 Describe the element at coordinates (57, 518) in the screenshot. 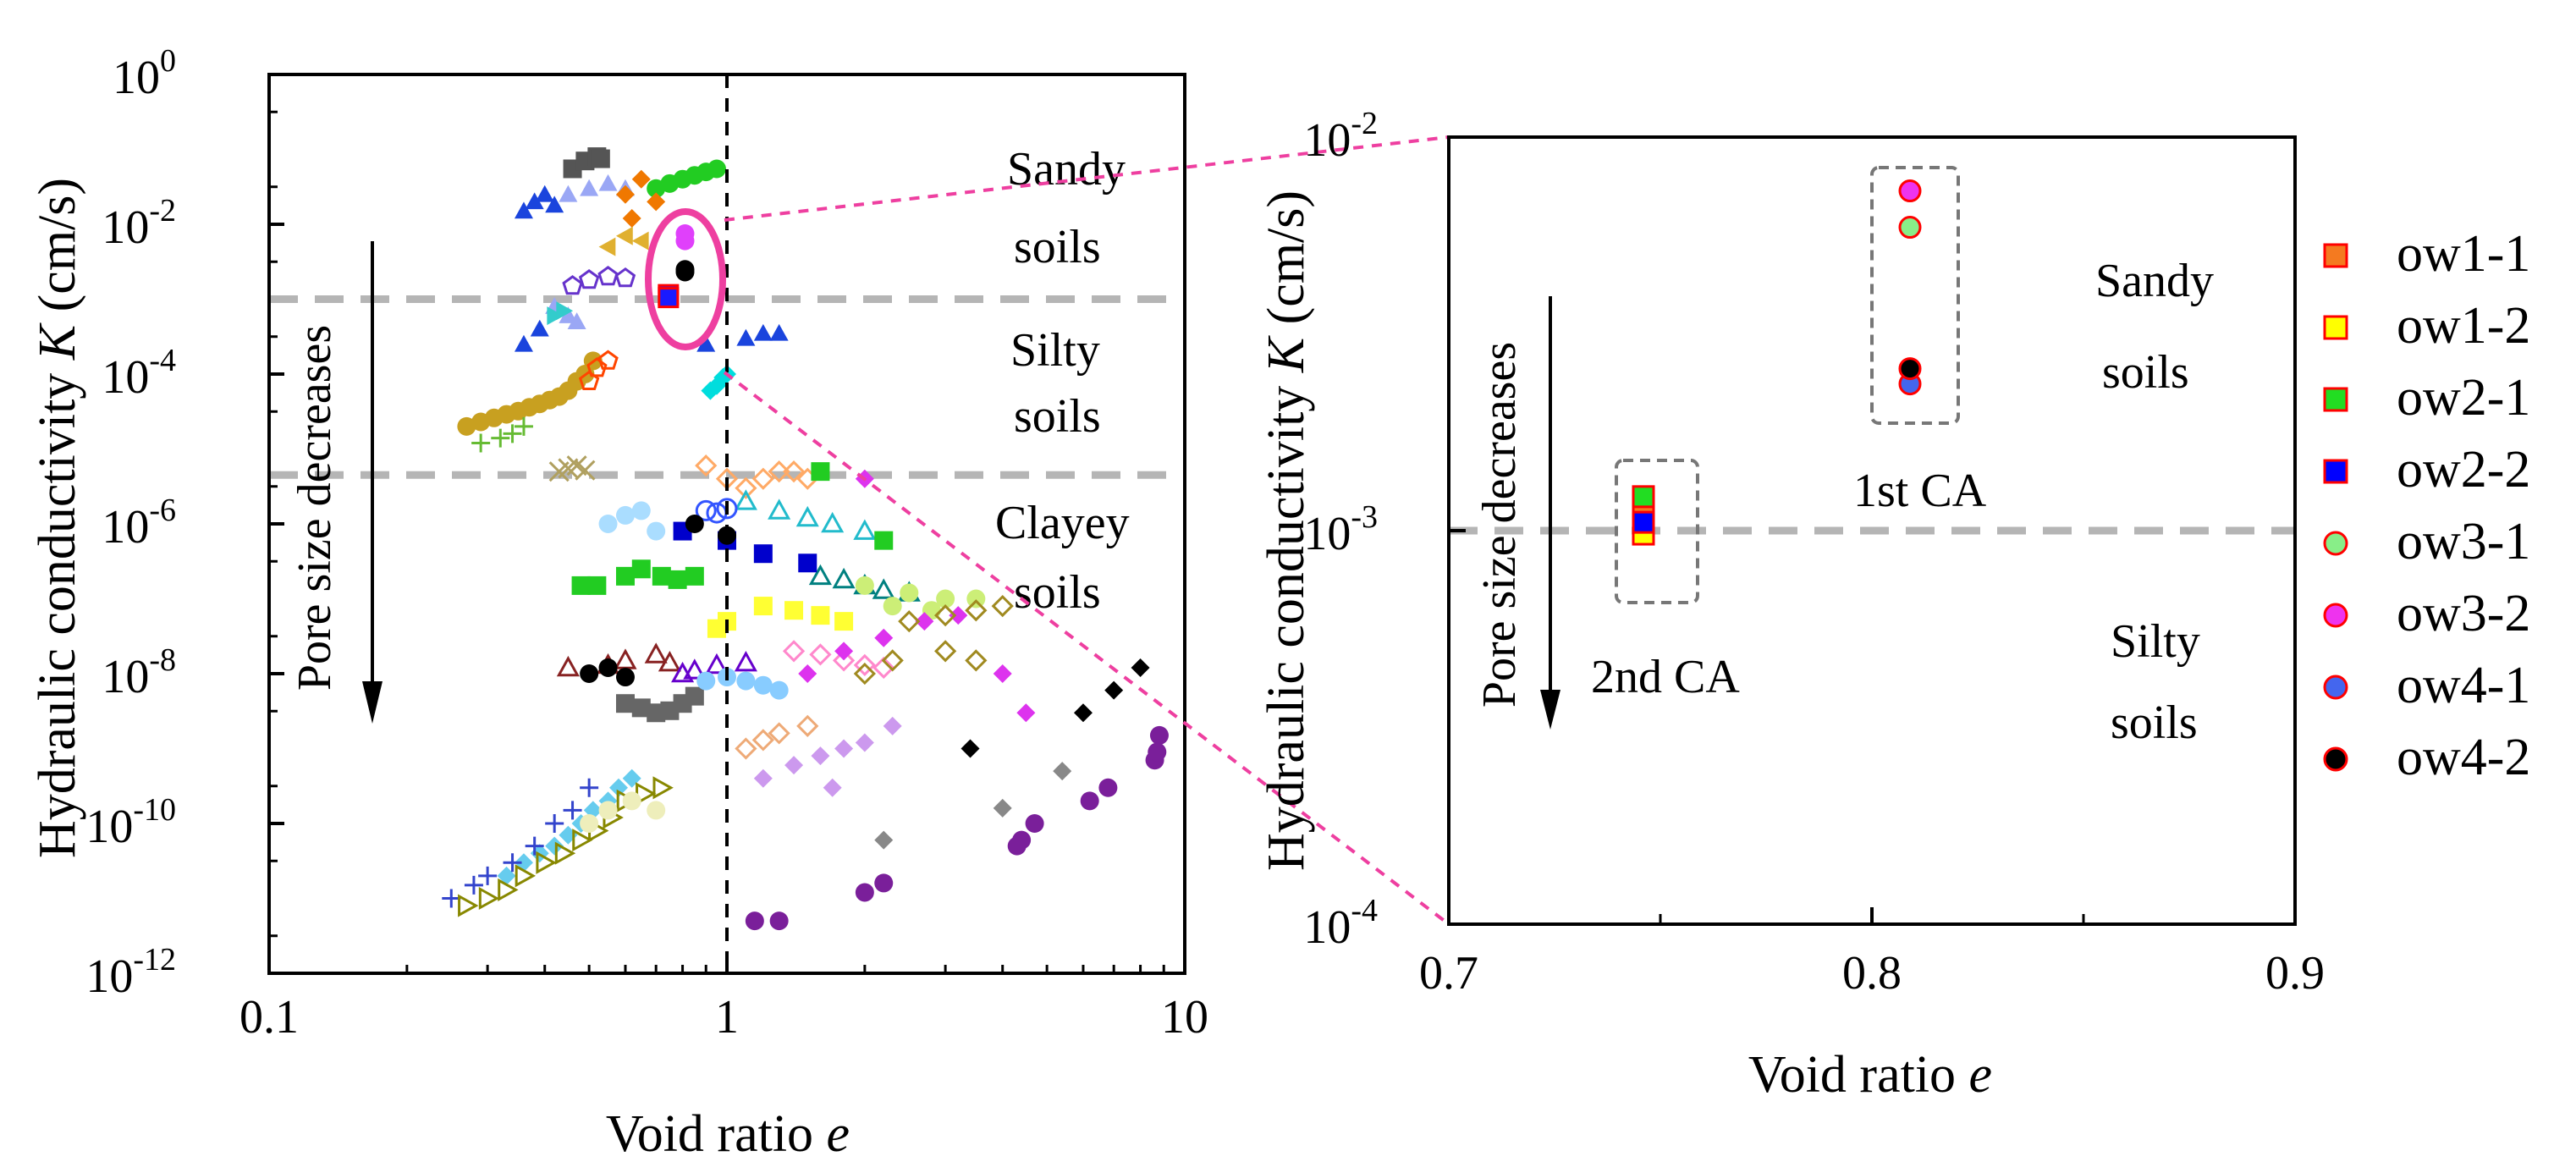

I see `left-y-axis-label: Hydraulic conductivity K (cm/s)` at that location.